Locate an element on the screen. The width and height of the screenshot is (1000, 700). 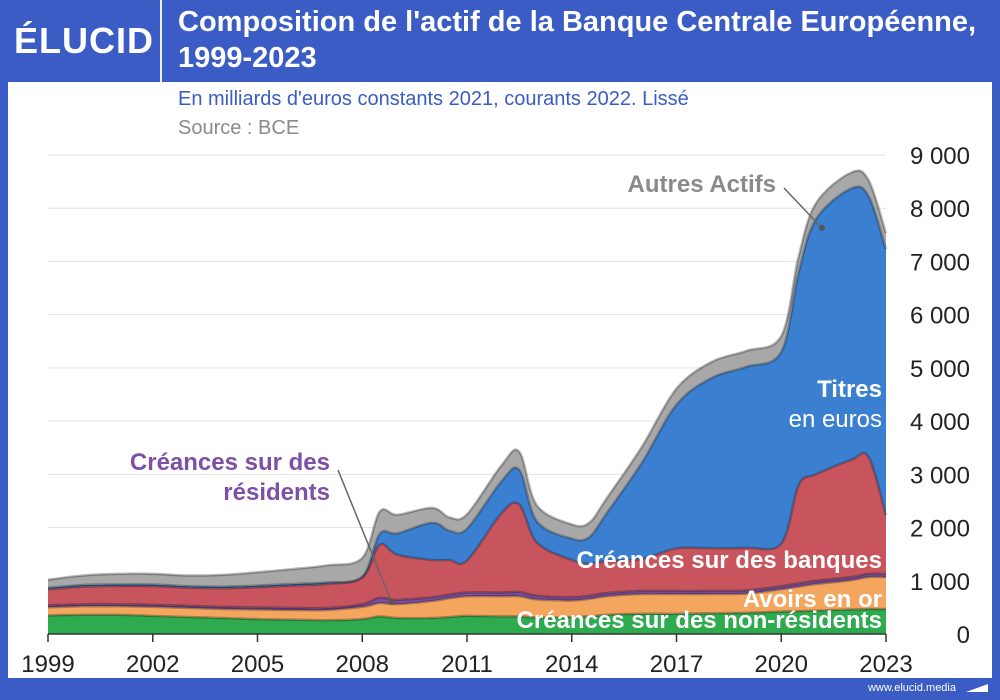
leader-dot-autres is located at coordinates (822, 228).